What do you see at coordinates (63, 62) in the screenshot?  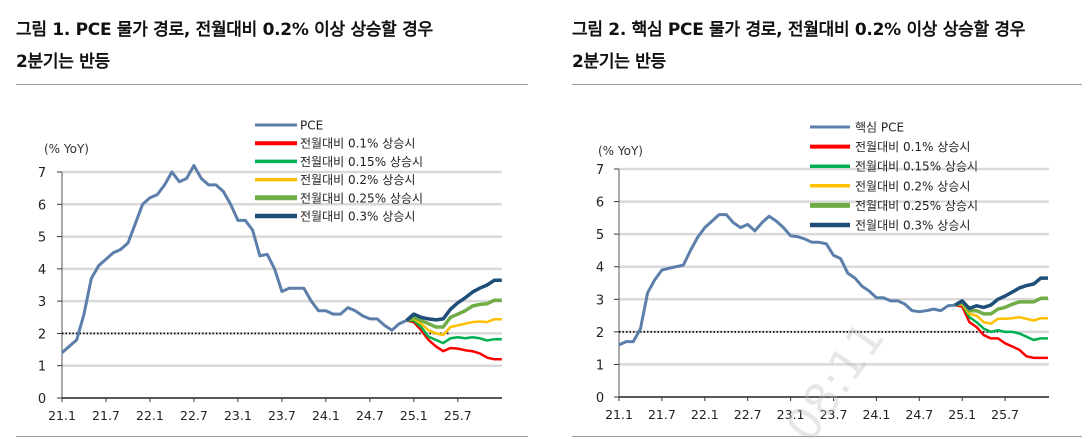 I see `chart1-title-line2: 2분기는 반등` at bounding box center [63, 62].